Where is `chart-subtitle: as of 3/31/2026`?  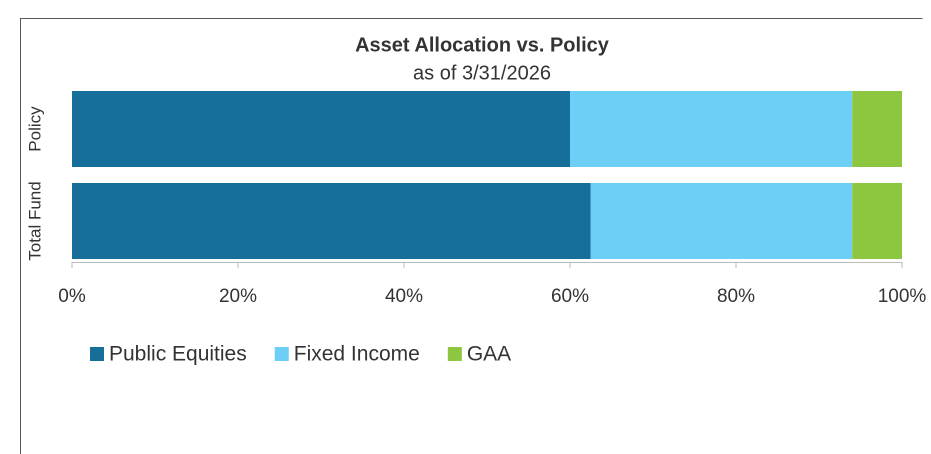 chart-subtitle: as of 3/31/2026 is located at coordinates (482, 73).